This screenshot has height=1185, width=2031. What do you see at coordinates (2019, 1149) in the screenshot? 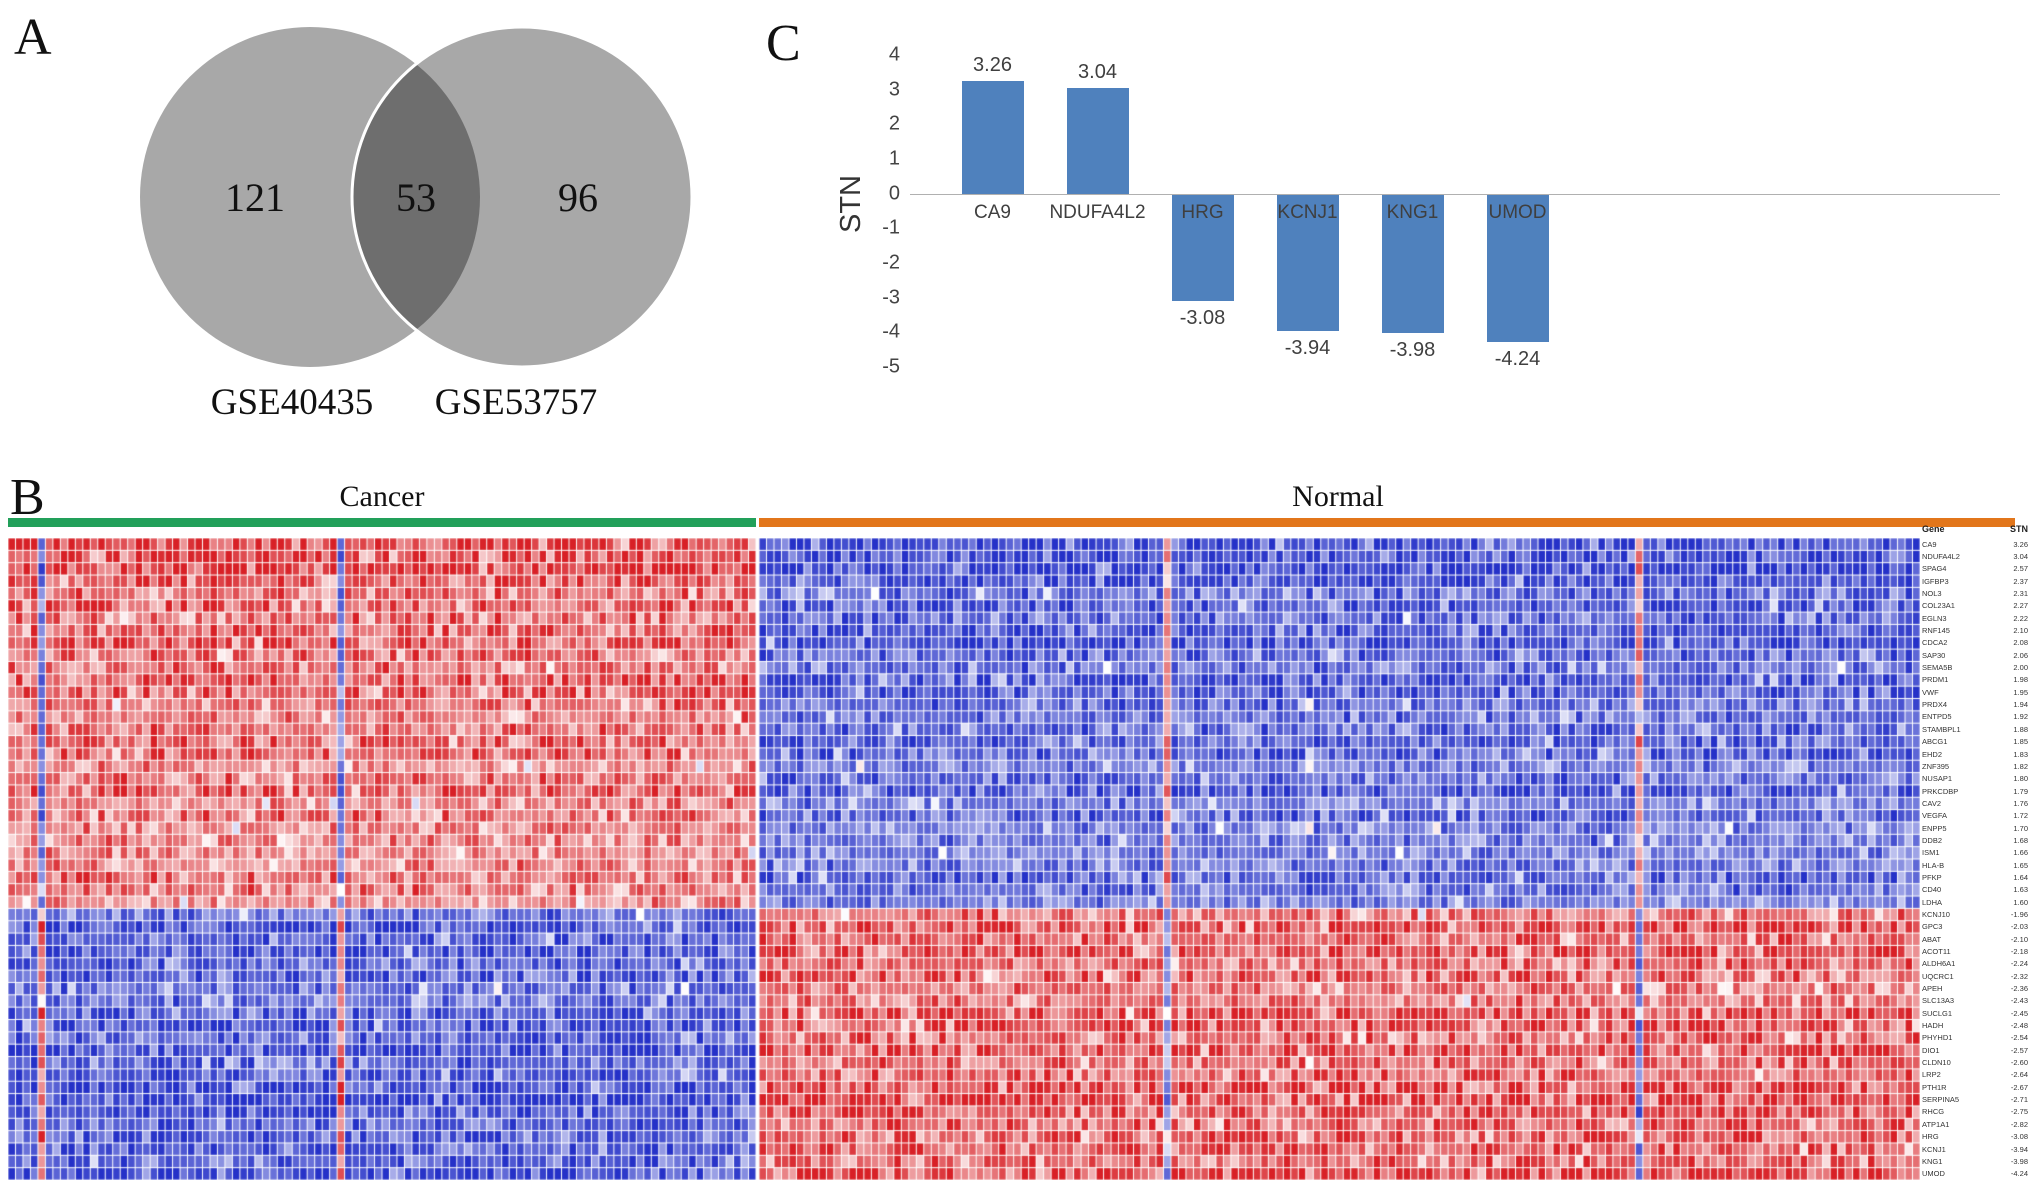
I see `gene-stn-value: -3.94` at bounding box center [2019, 1149].